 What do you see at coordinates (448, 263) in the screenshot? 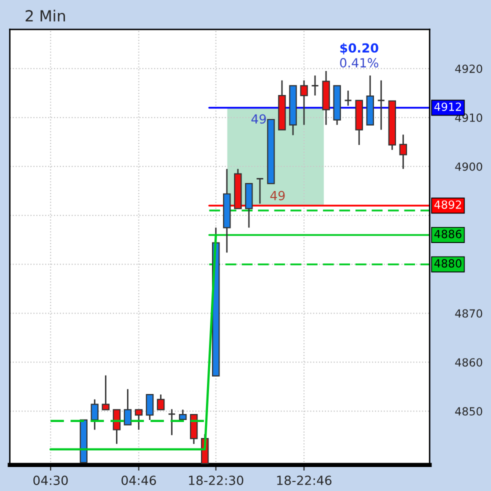
I see `ref-line-label: 4880` at bounding box center [448, 263].